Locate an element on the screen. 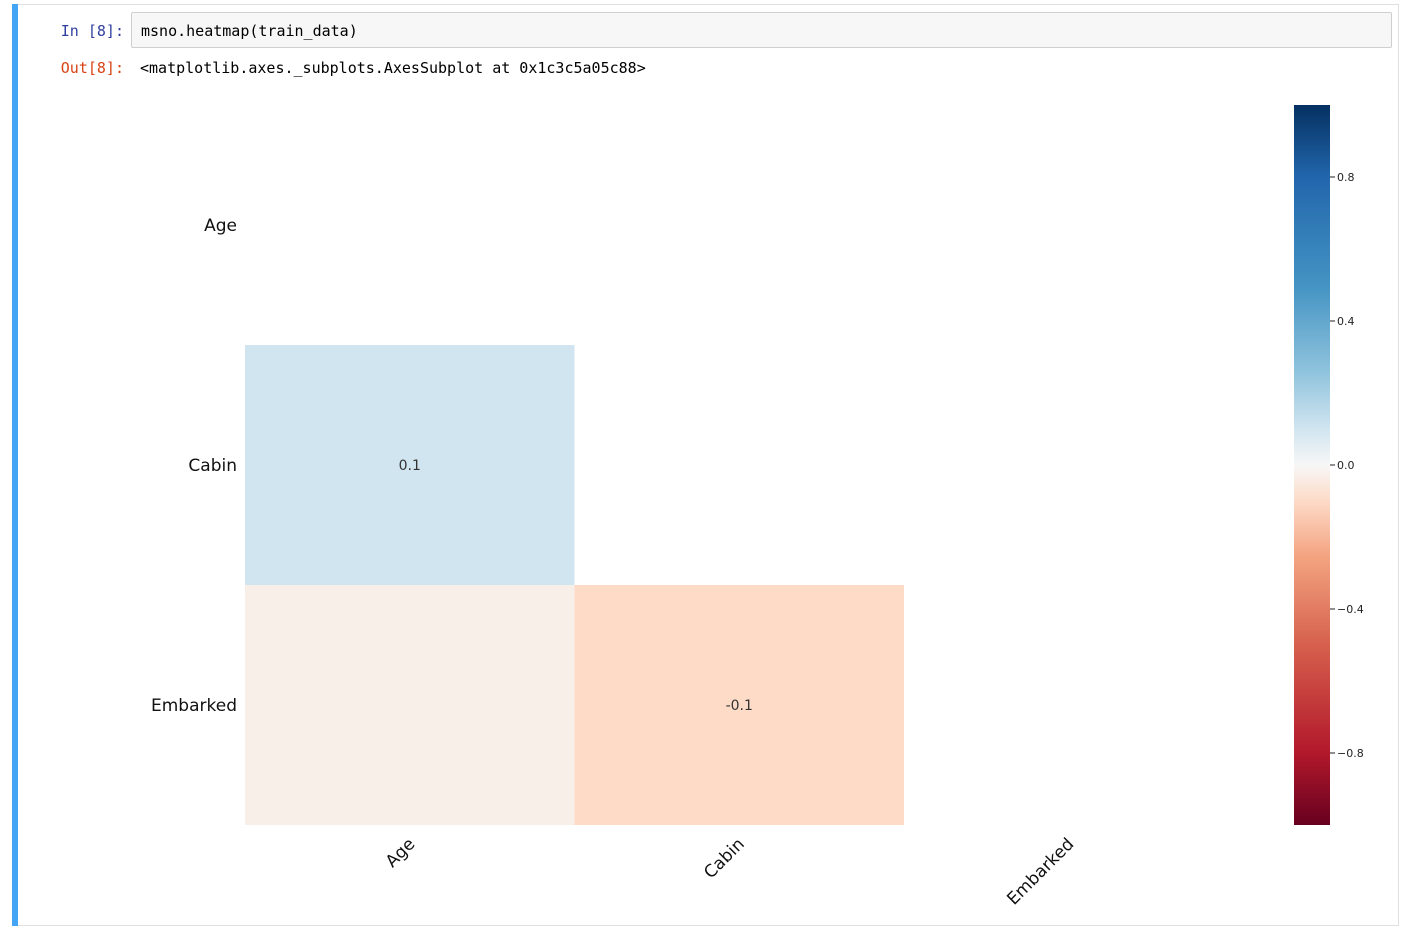 Image resolution: width=1404 pixels, height=926 pixels. row-label: Cabin is located at coordinates (212, 466).